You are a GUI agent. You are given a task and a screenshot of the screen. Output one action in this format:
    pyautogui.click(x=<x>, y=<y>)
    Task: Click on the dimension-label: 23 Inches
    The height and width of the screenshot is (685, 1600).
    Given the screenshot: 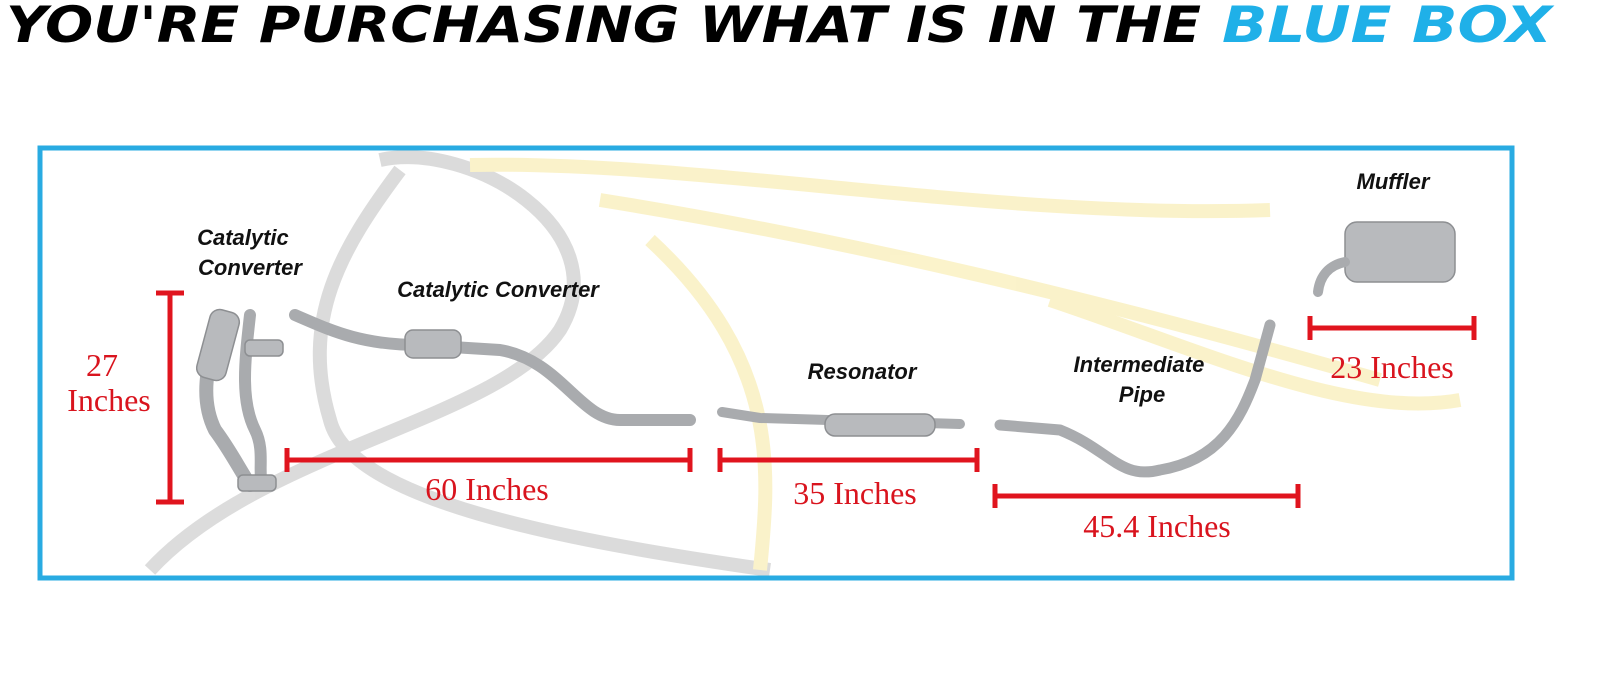 What is the action you would take?
    pyautogui.click(x=1392, y=367)
    